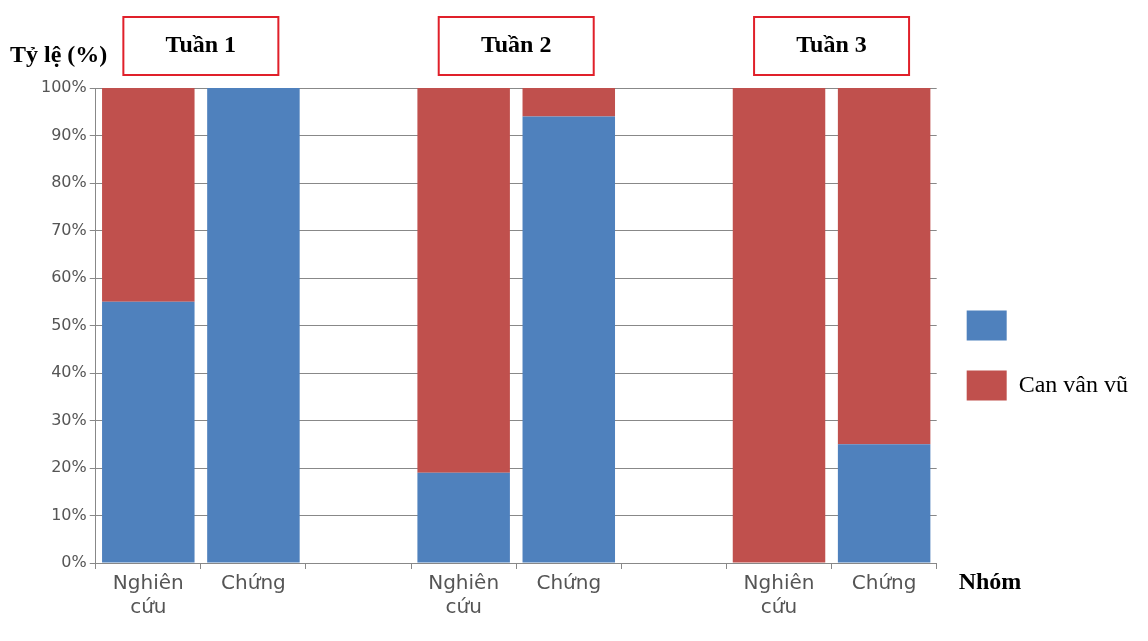 The width and height of the screenshot is (1148, 641). What do you see at coordinates (59, 54) in the screenshot?
I see `y-axis-title: Tỷ lệ (%)` at bounding box center [59, 54].